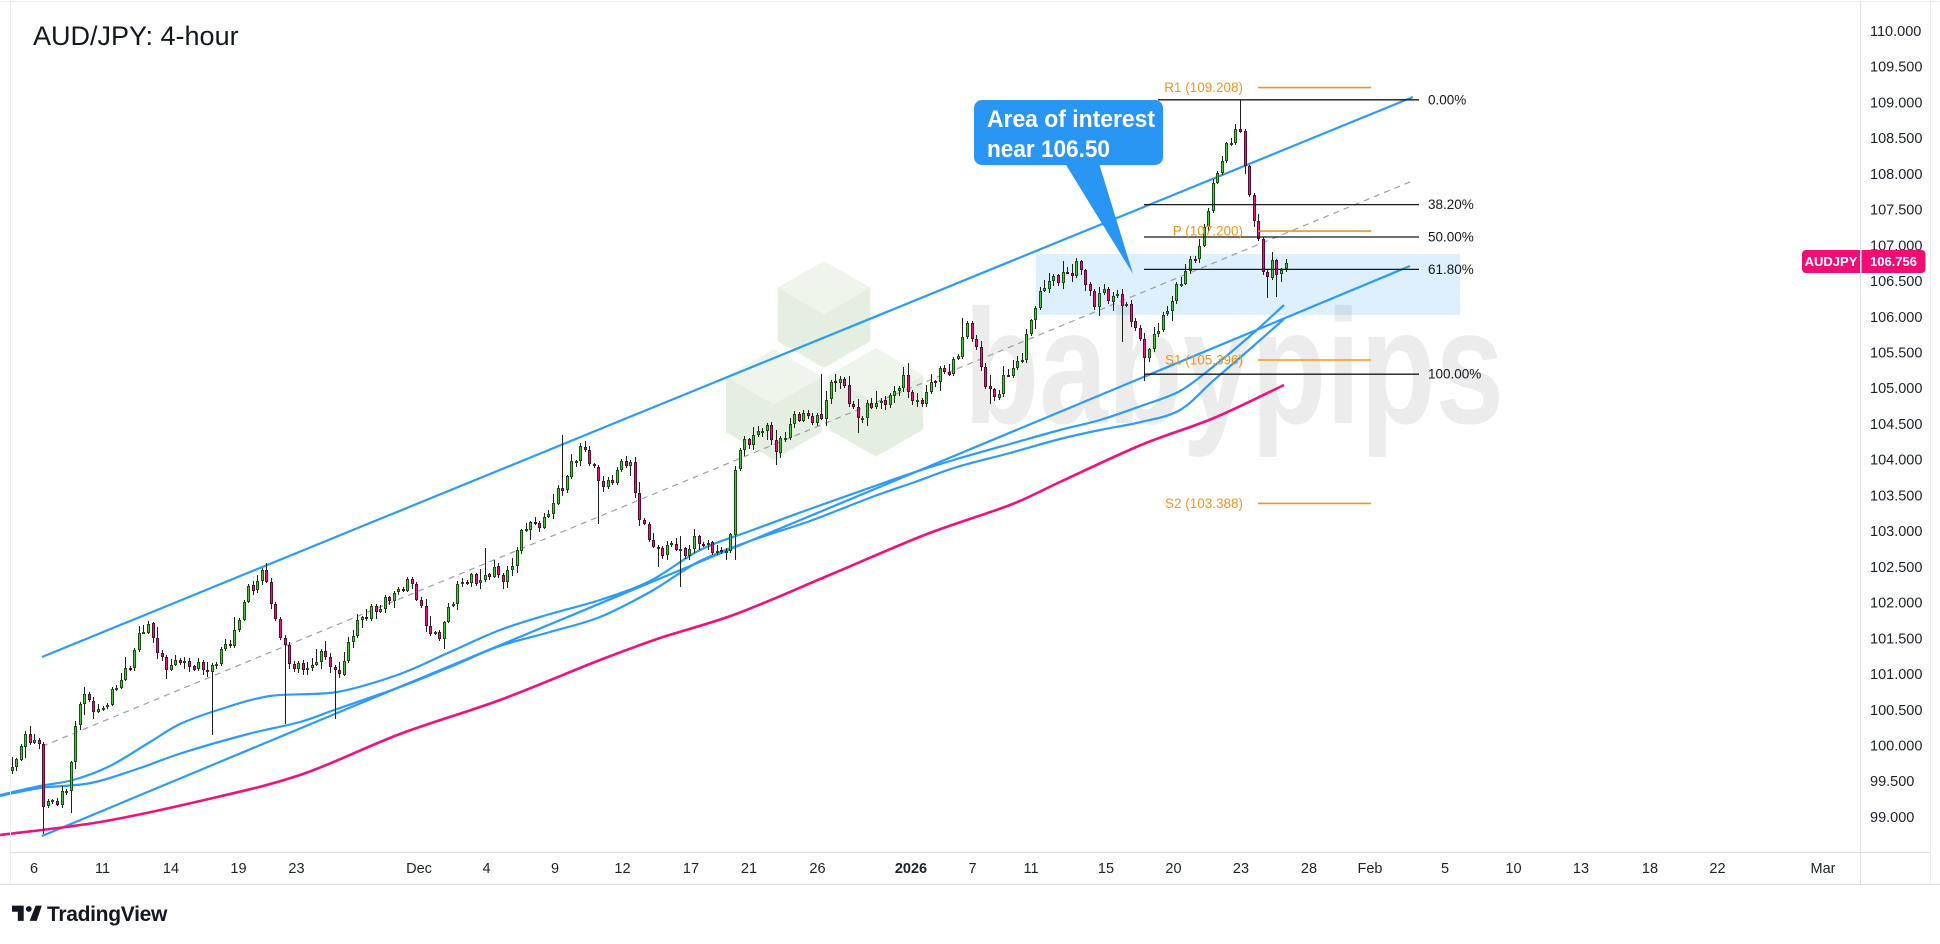  I want to click on svg-text: 5, so click(1445, 869).